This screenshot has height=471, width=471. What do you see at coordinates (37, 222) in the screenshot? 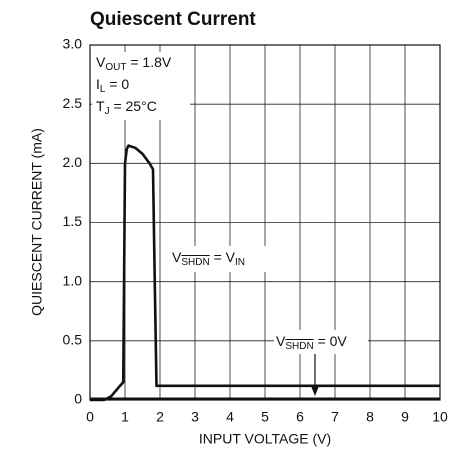
I see `y-axis-label: QUIESCENT CURRENT (mA)` at bounding box center [37, 222].